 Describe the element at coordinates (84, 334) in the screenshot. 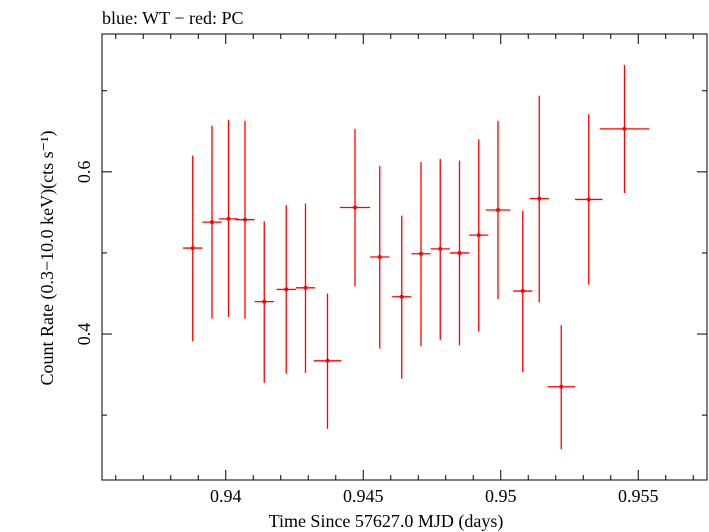

I see `y-tick-label: 0.4` at that location.